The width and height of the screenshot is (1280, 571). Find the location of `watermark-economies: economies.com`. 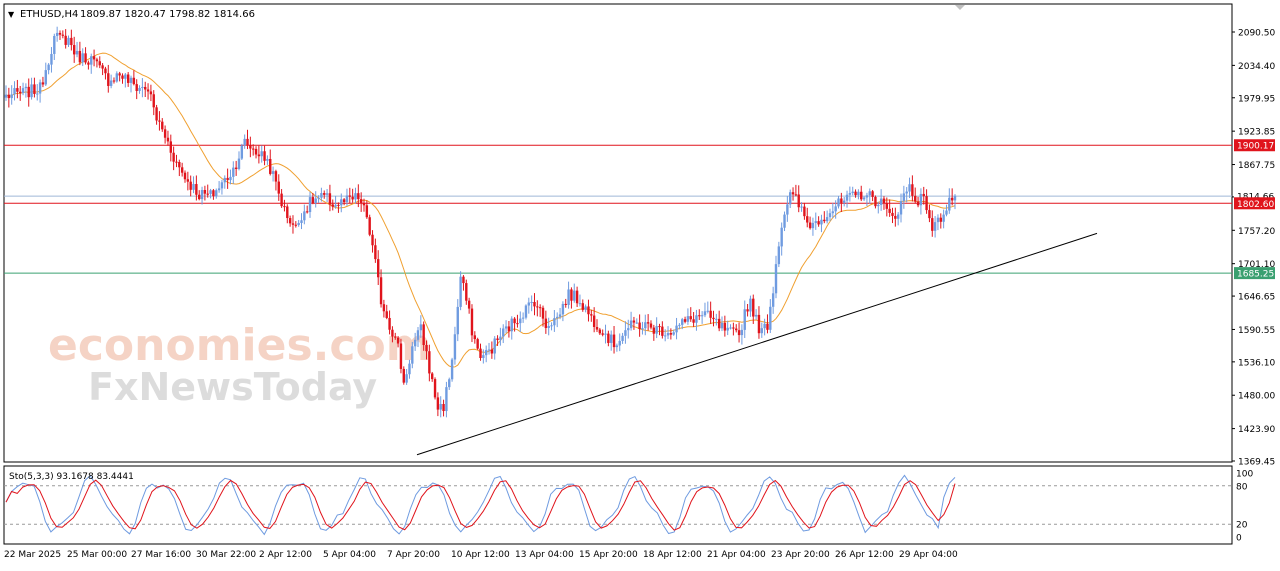

watermark-economies: economies.com is located at coordinates (240, 345).